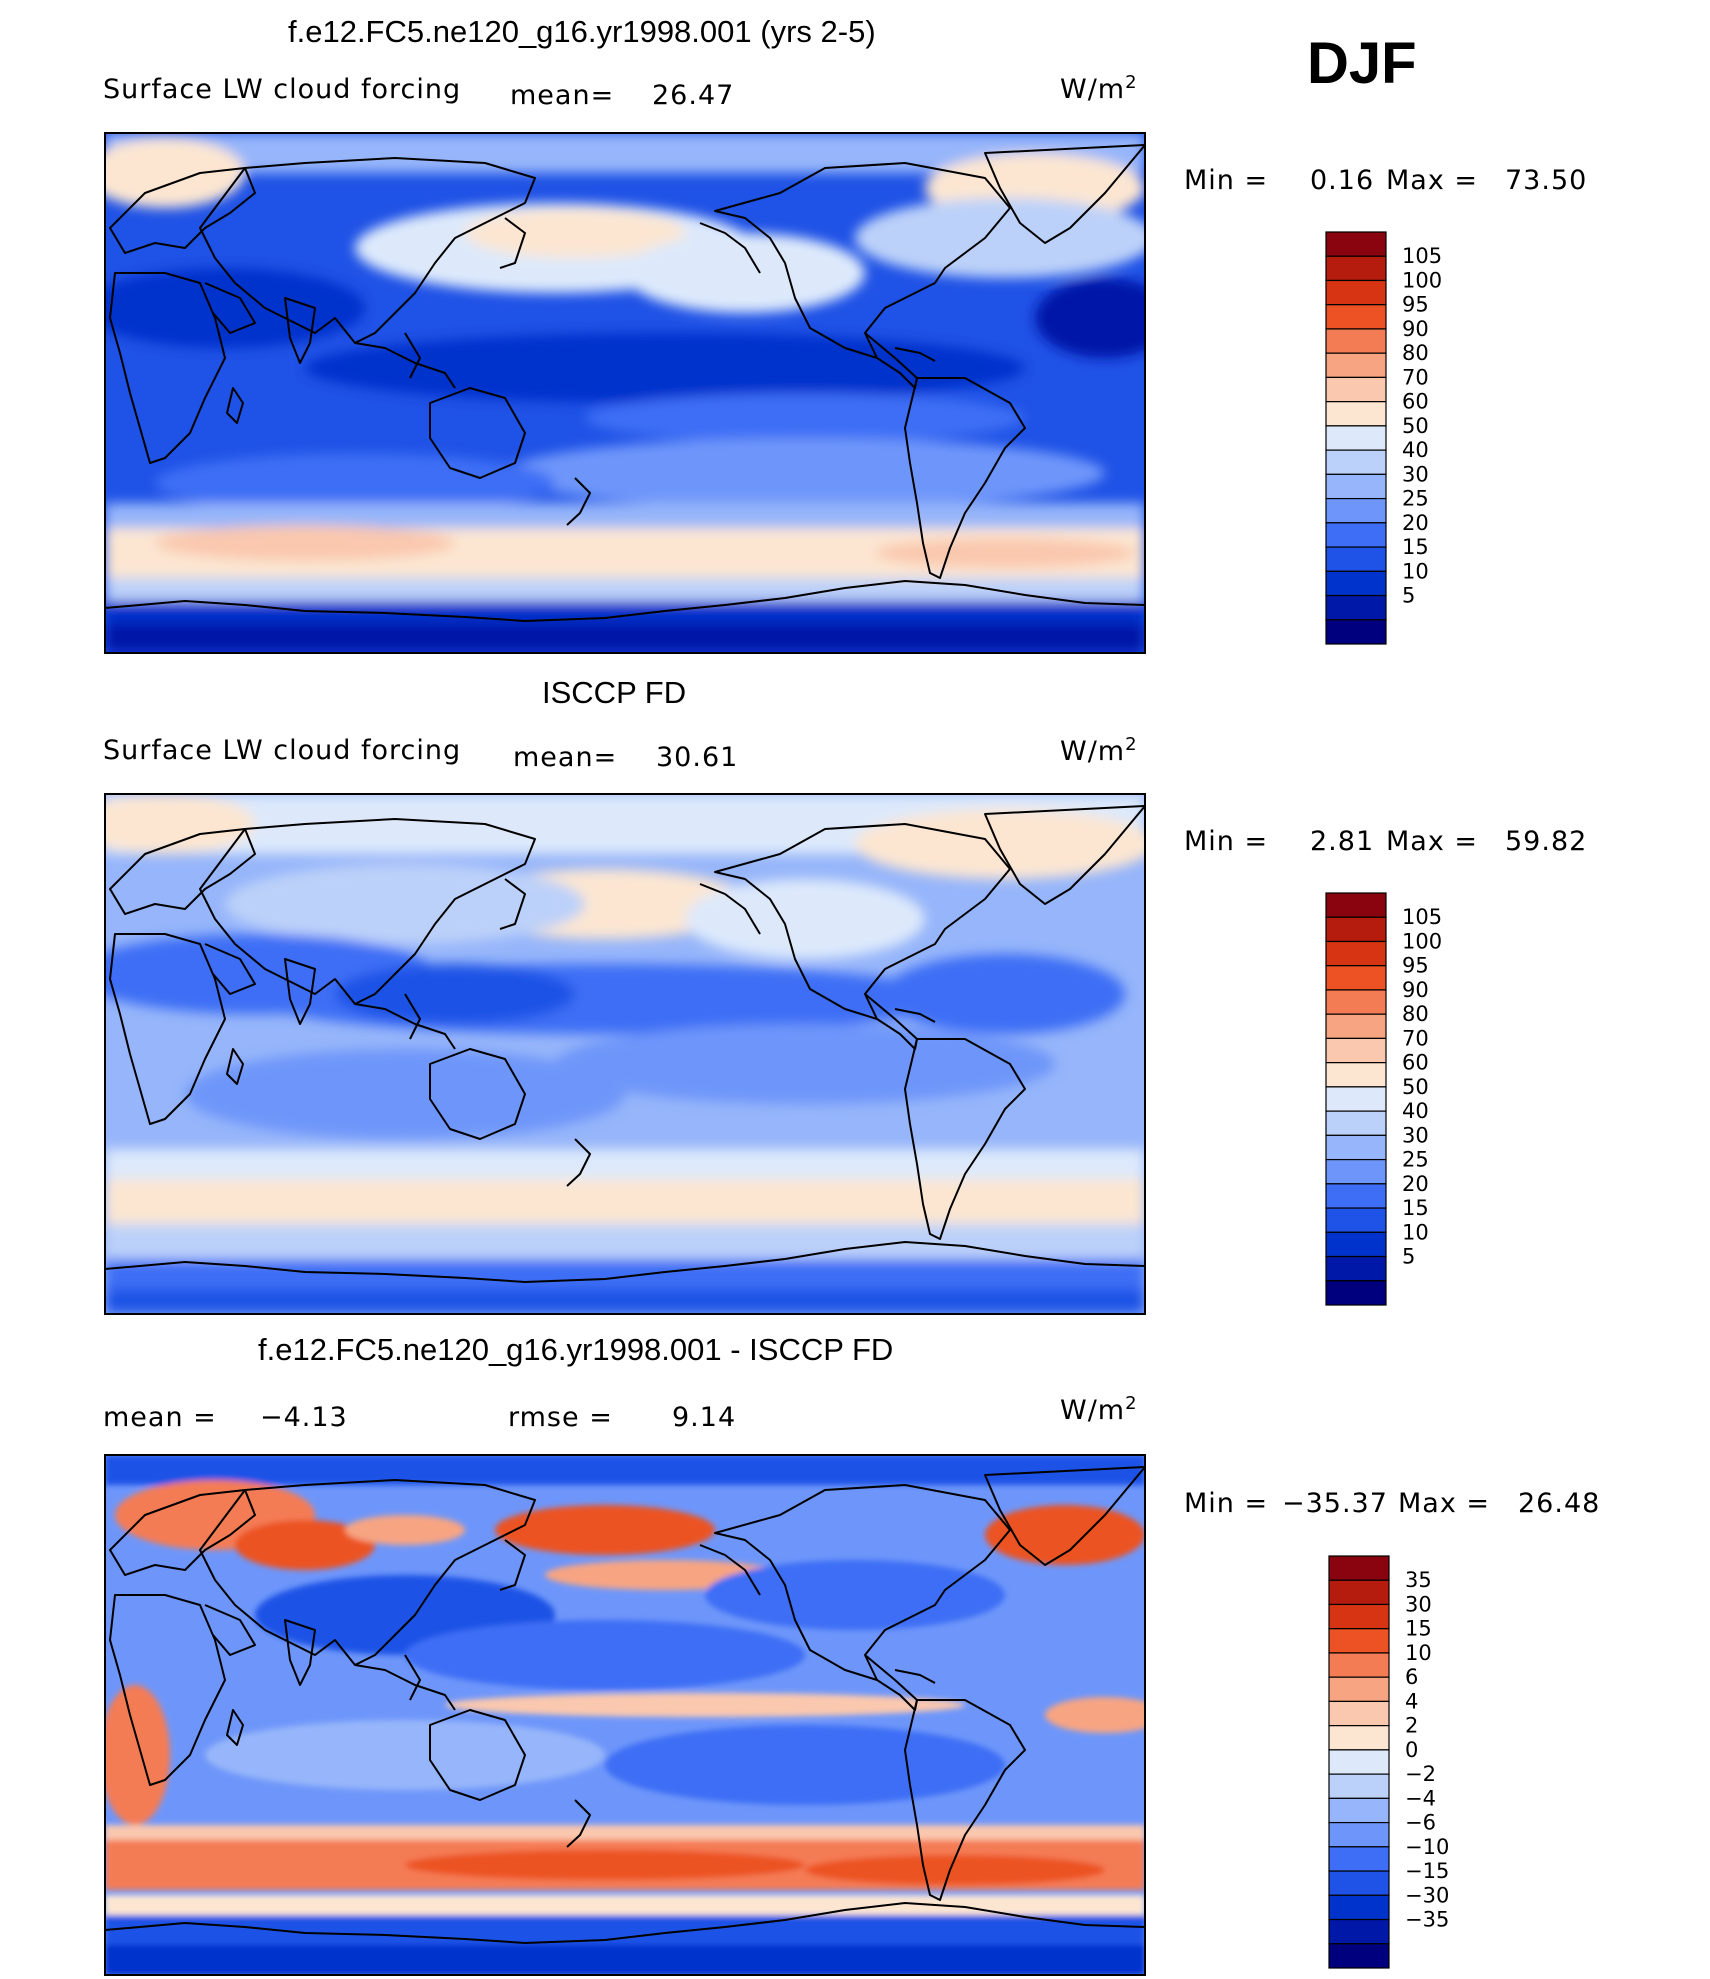 The image size is (1710, 1979). What do you see at coordinates (614, 692) in the screenshot?
I see `panel2-title: ISCCP FD` at bounding box center [614, 692].